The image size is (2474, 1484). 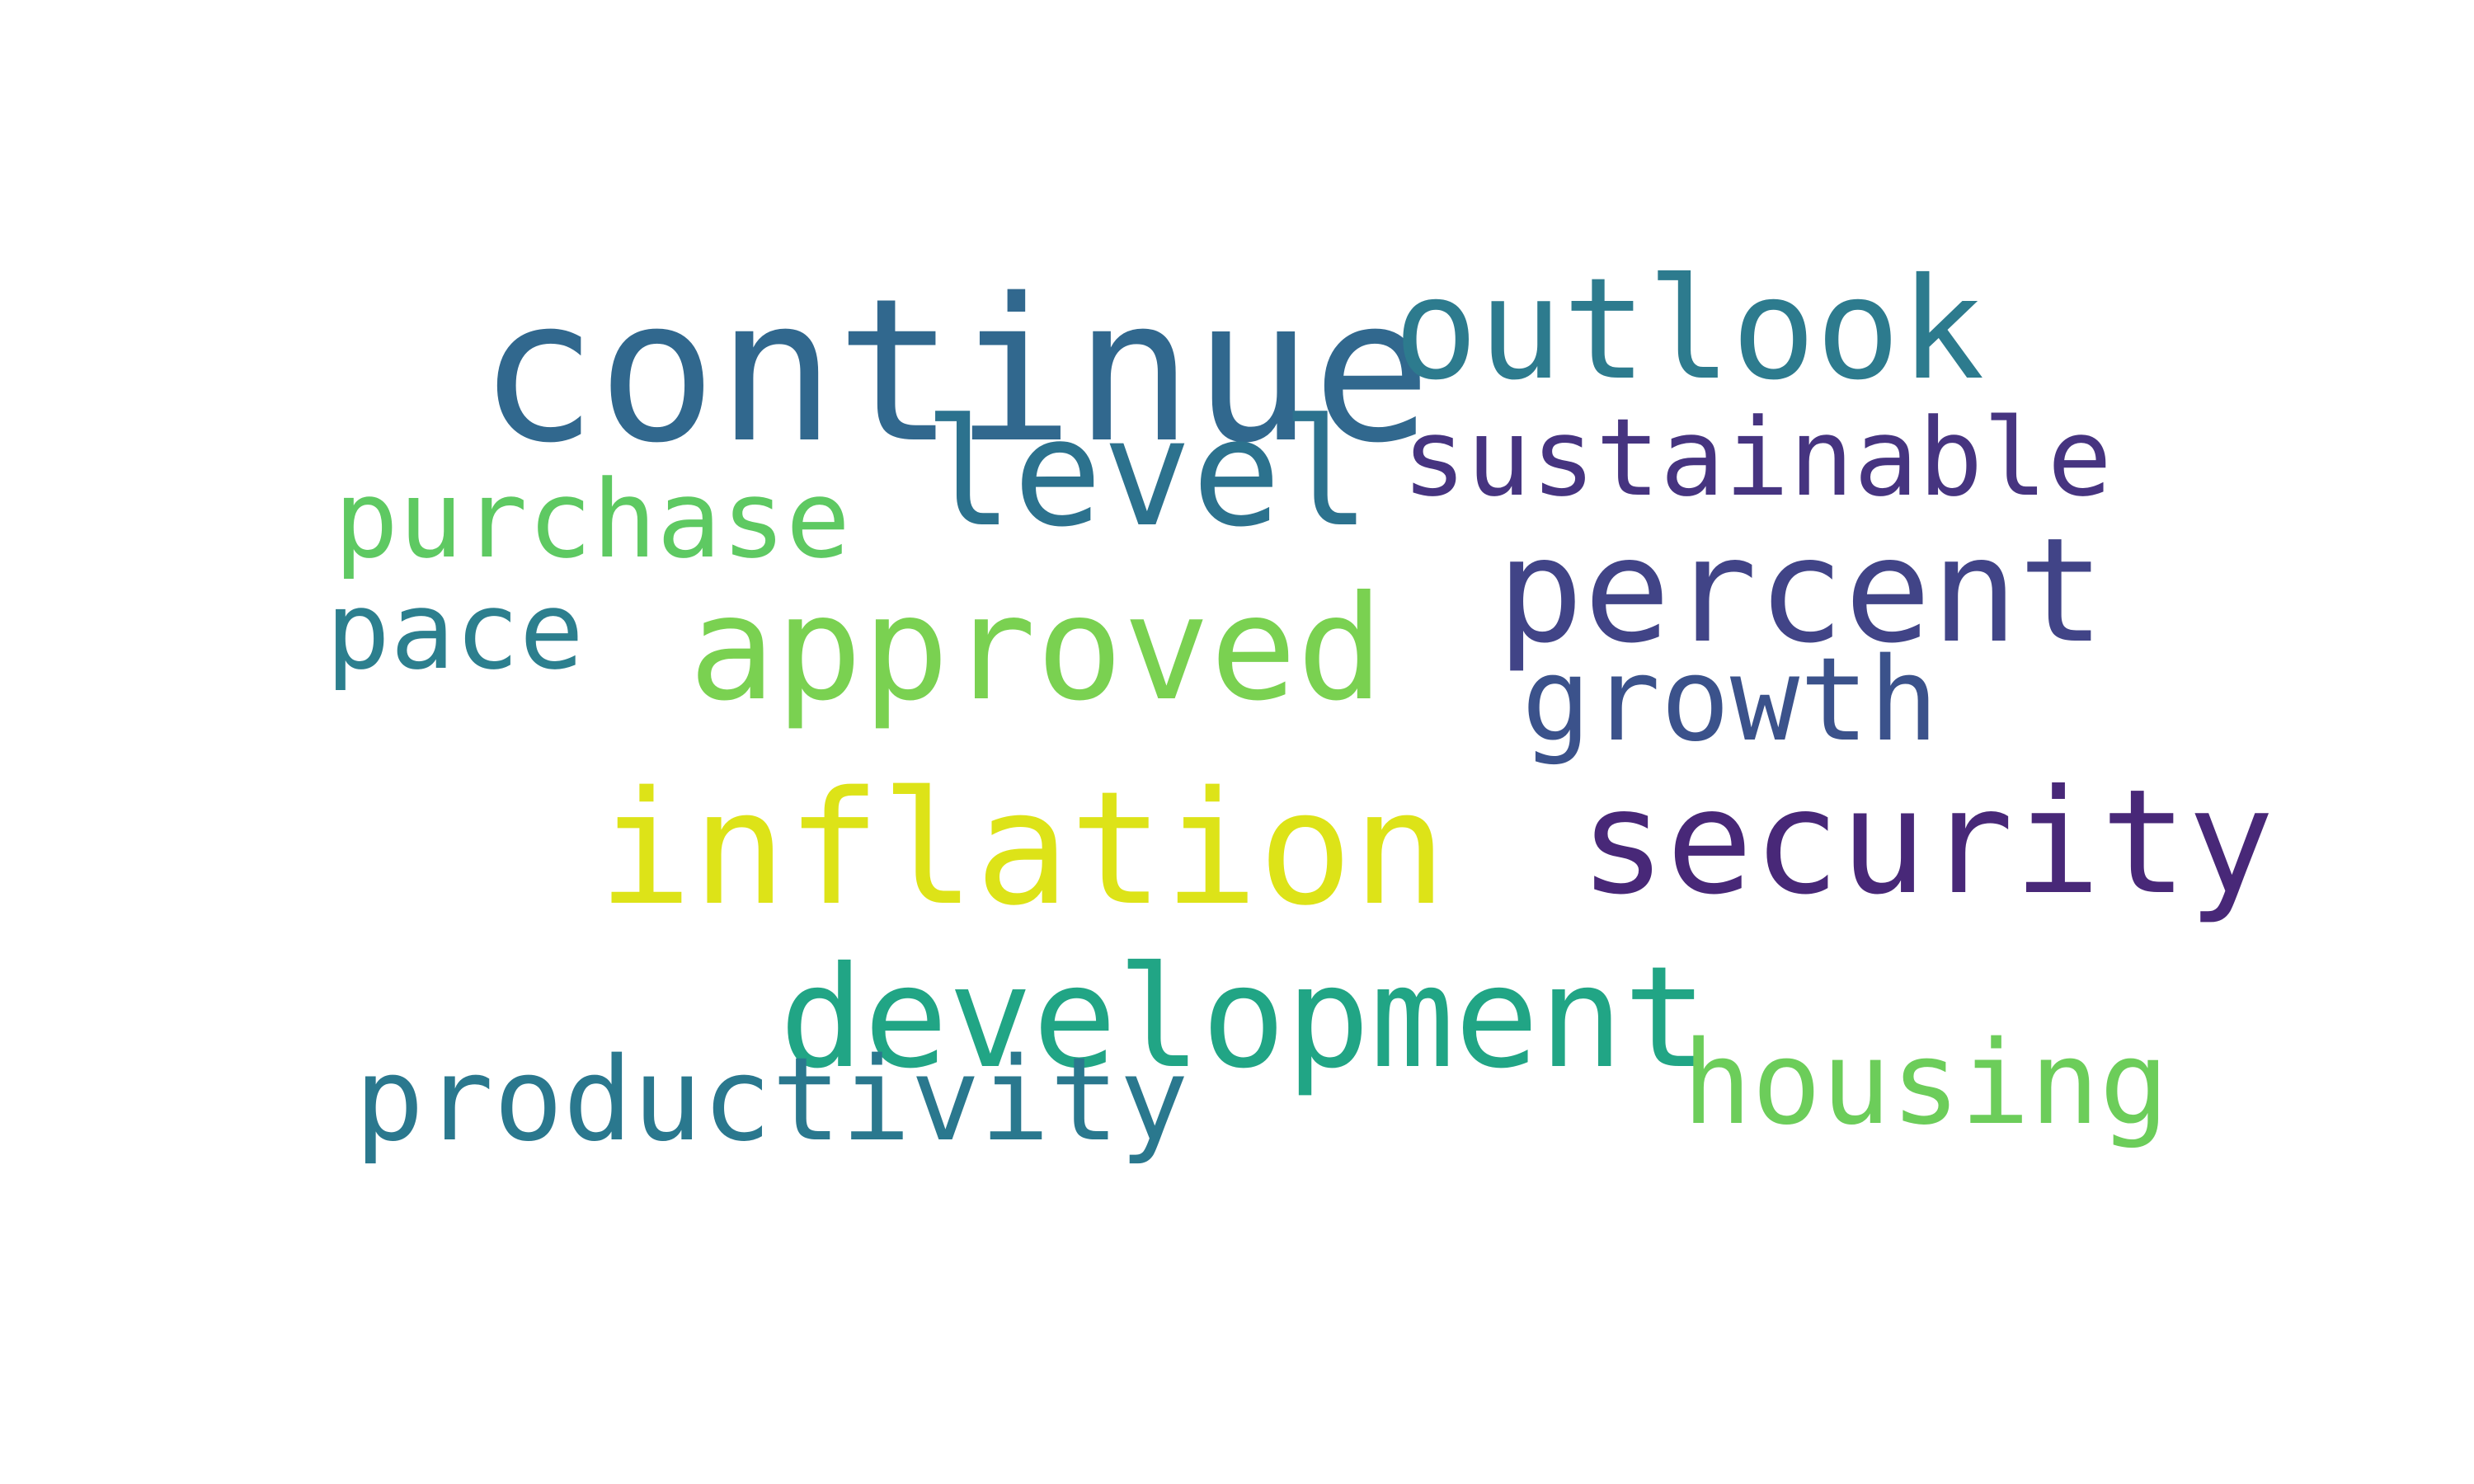 I want to click on word-pace: pace, so click(x=455, y=630).